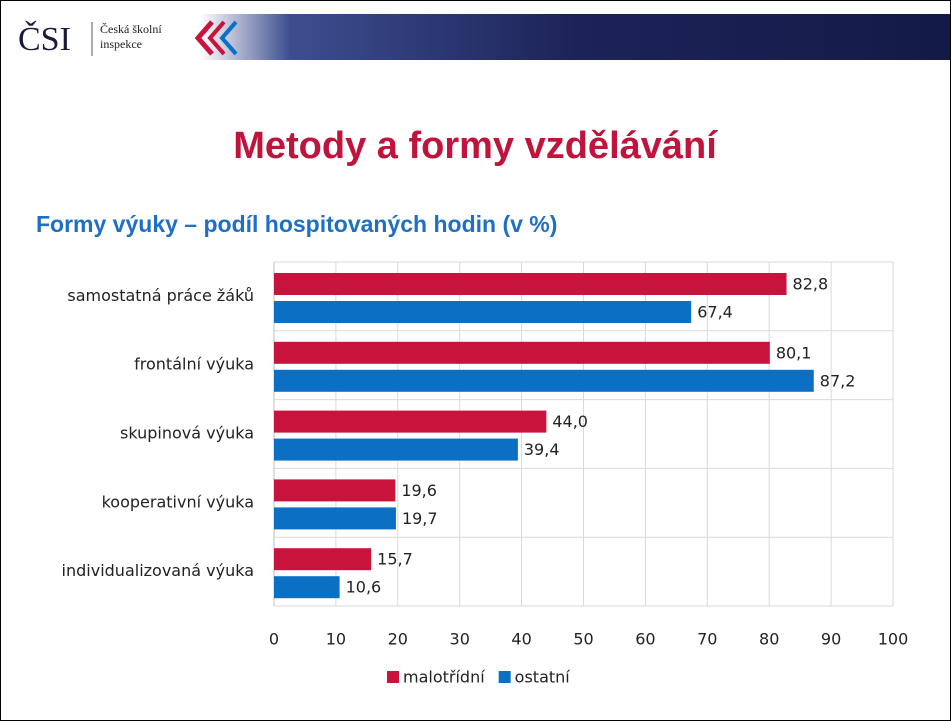 Image resolution: width=951 pixels, height=725 pixels. Describe the element at coordinates (194, 364) in the screenshot. I see `y-tick-label: frontální výuka` at that location.